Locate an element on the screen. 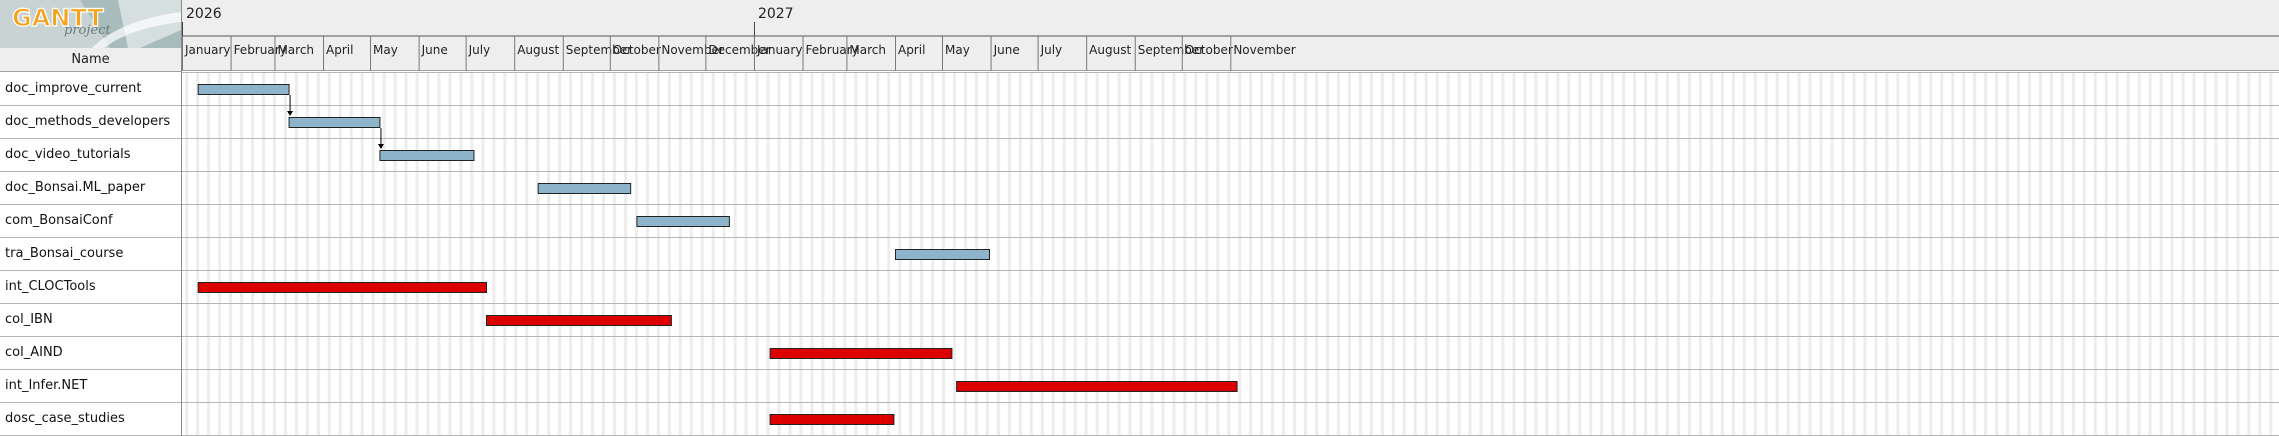  task-name-cell: doc_methods_developers is located at coordinates (88, 121).